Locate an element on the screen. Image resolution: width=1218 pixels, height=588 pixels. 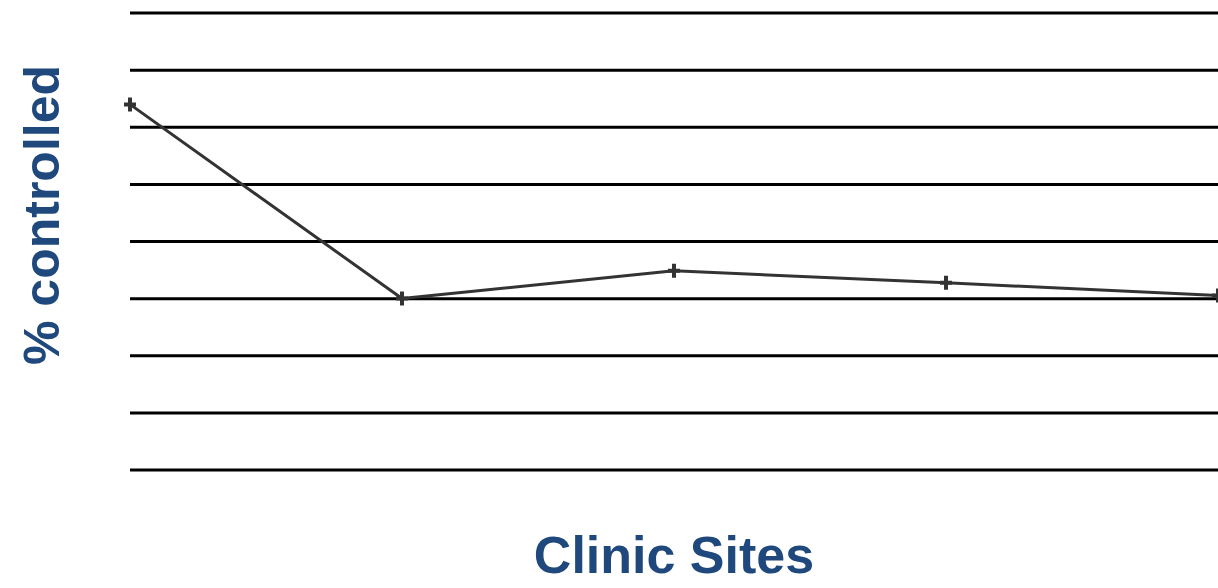
y-axis-title: % controlled is located at coordinates (42, 215).